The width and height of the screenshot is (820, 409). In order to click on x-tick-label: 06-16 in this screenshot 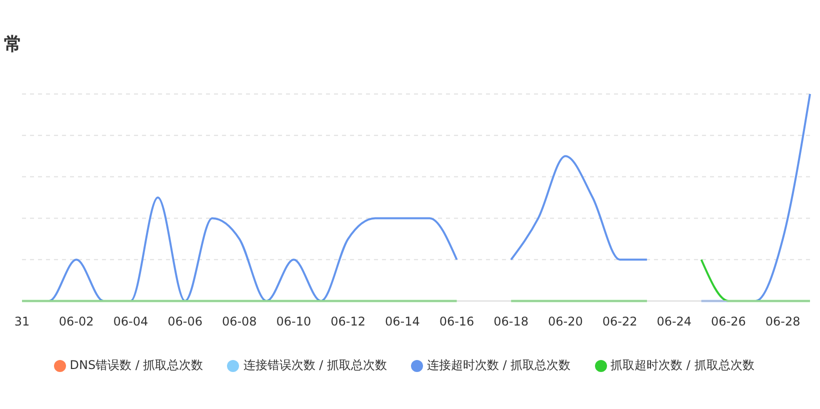, I will do `click(456, 321)`.